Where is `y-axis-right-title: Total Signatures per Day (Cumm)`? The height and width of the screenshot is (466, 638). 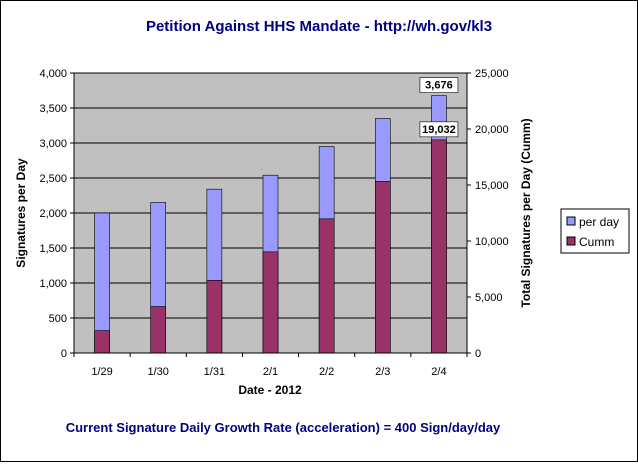
y-axis-right-title: Total Signatures per Day (Cumm) is located at coordinates (526, 212).